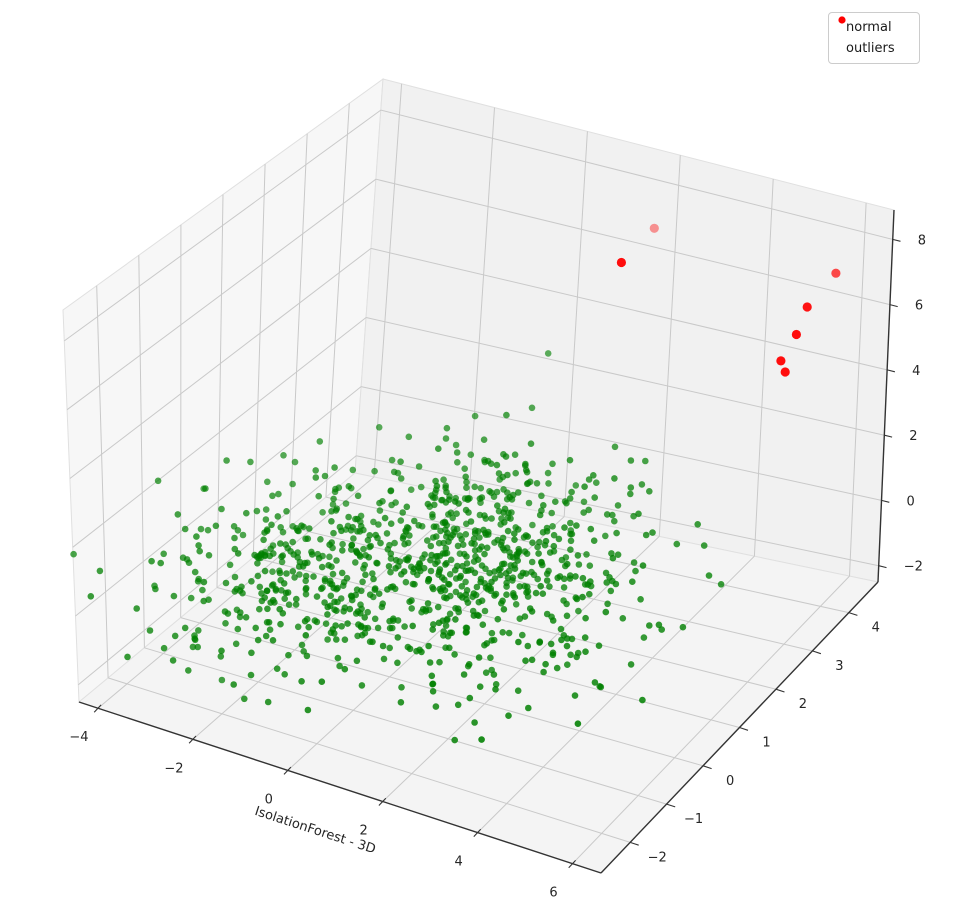 The height and width of the screenshot is (923, 953). I want to click on outlier-points-series, so click(728, 300).